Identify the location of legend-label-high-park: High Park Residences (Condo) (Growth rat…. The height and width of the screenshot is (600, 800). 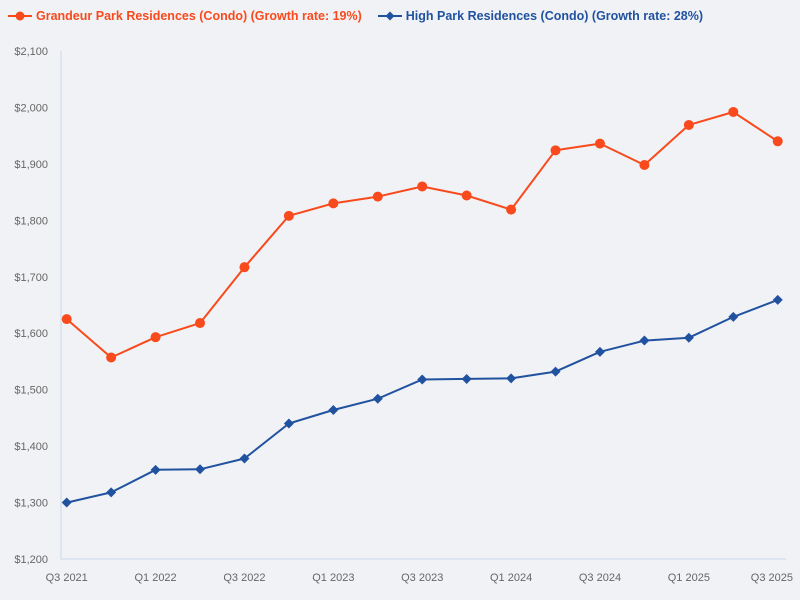
(554, 16).